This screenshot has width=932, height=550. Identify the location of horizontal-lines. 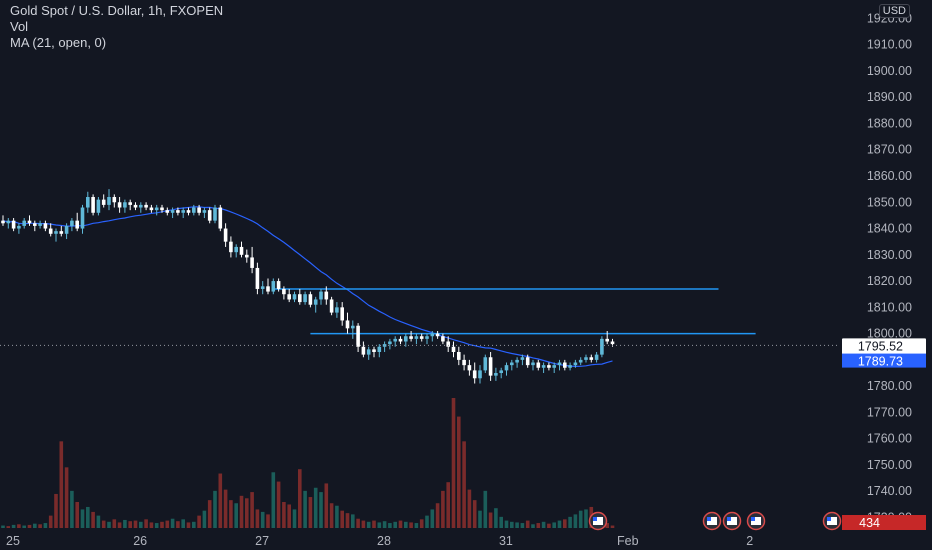
(514, 311).